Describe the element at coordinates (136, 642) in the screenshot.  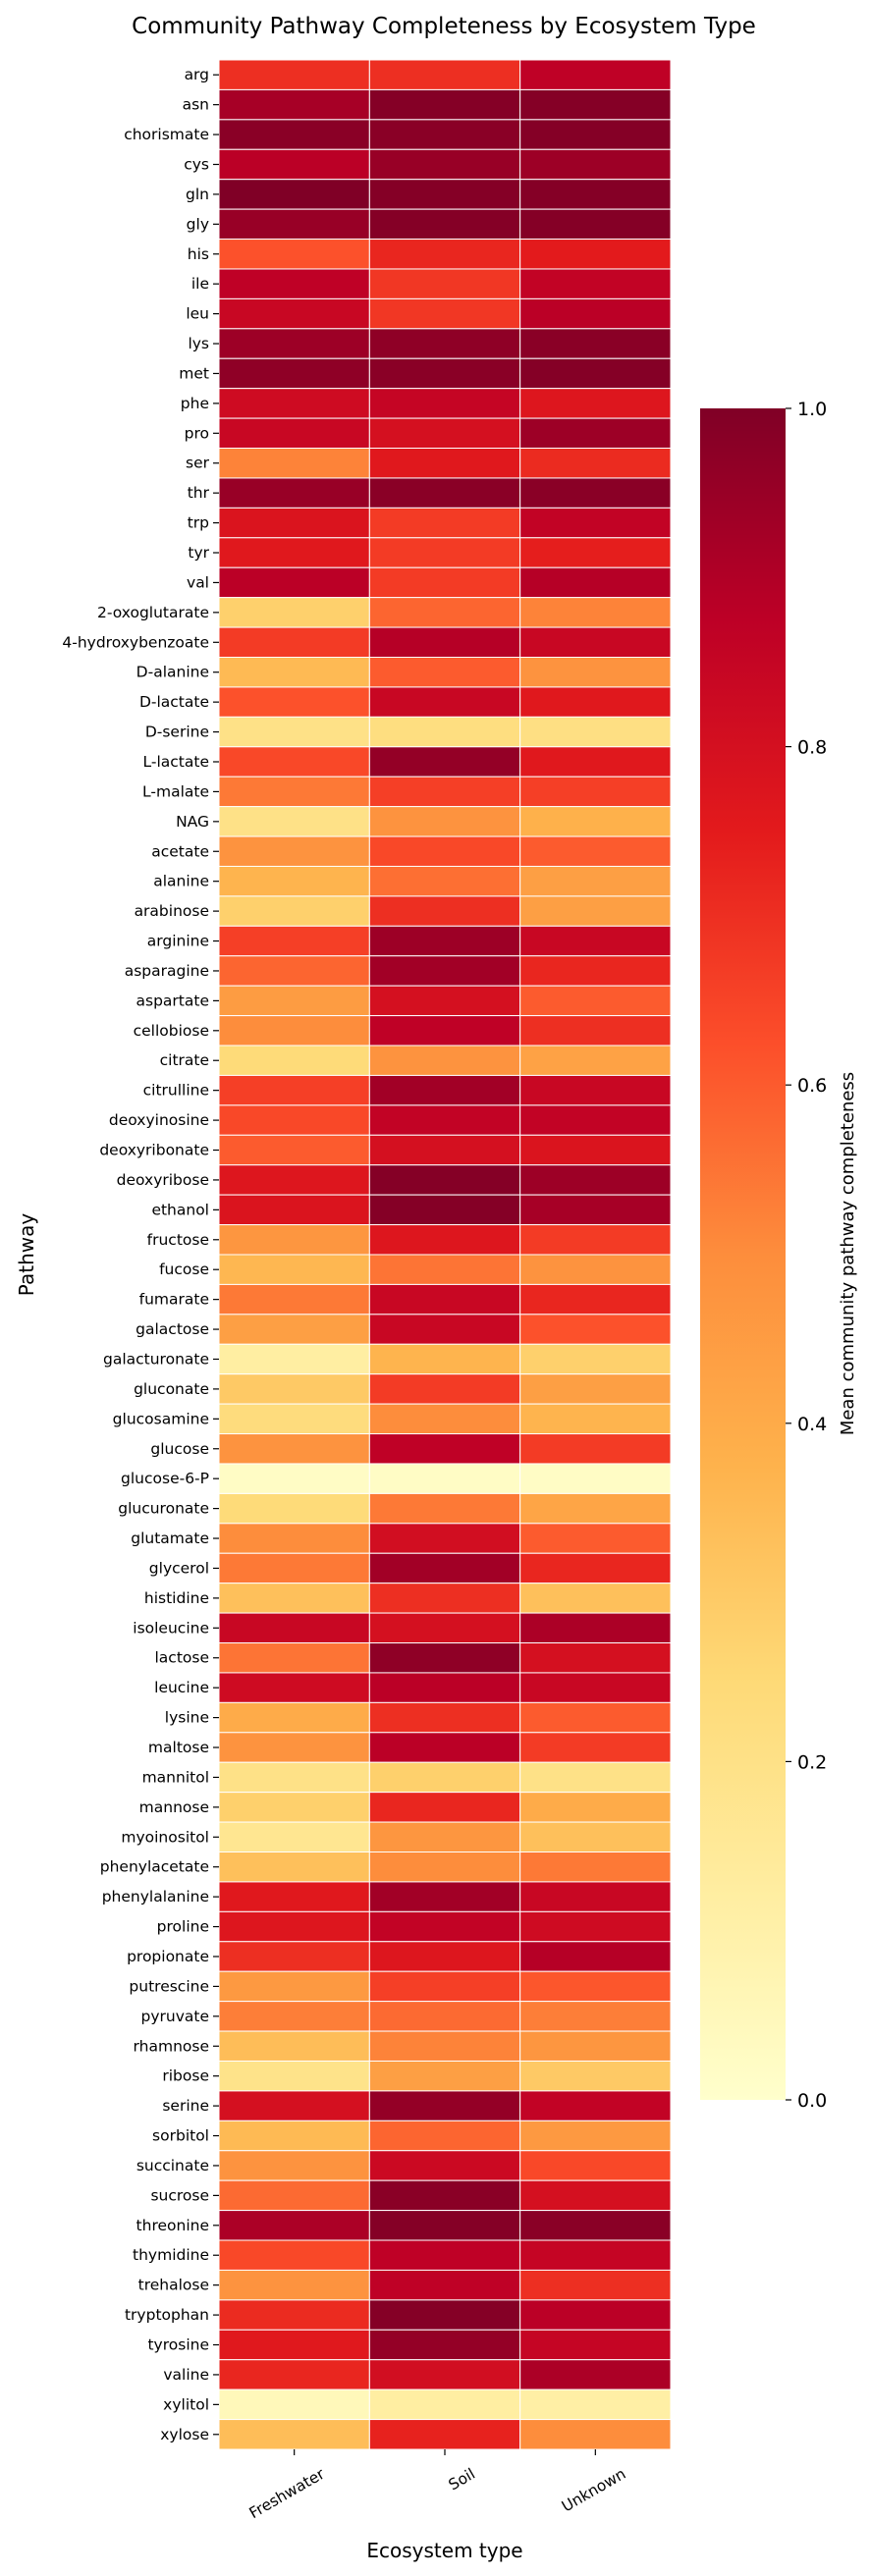
I see `y-tick-label: 4-hydroxybenzoate` at that location.